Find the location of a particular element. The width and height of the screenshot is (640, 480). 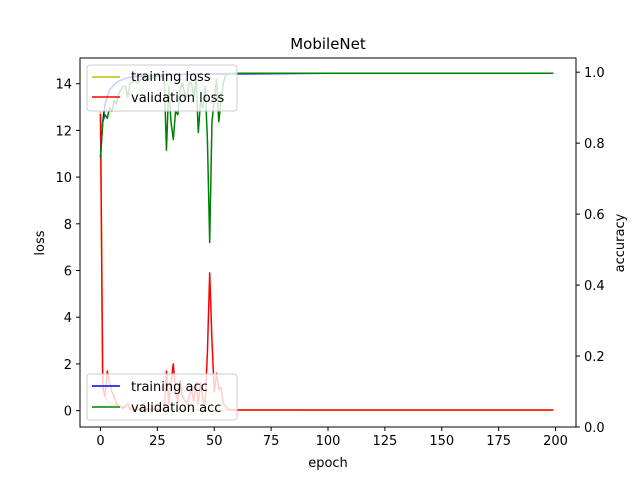

y-tick-label: 8 is located at coordinates (68, 225).